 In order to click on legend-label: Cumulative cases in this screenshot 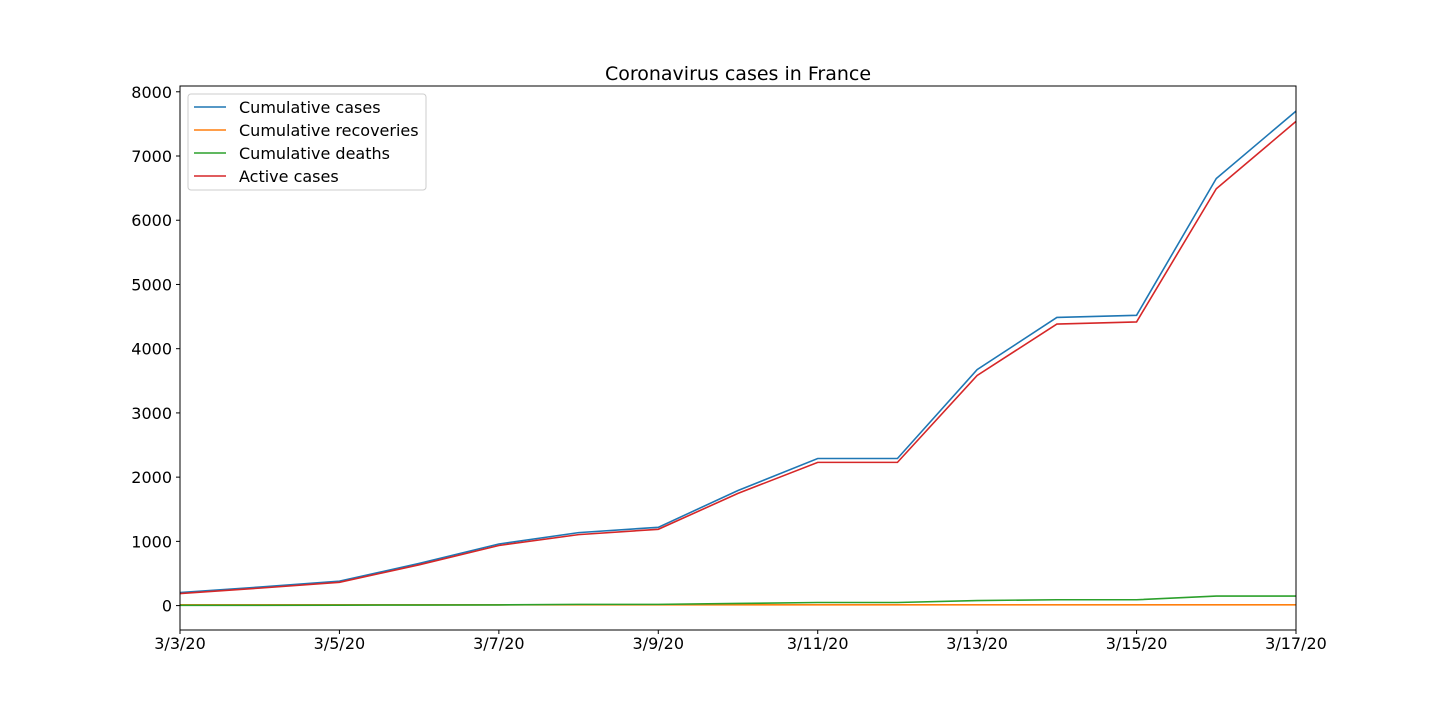, I will do `click(310, 107)`.